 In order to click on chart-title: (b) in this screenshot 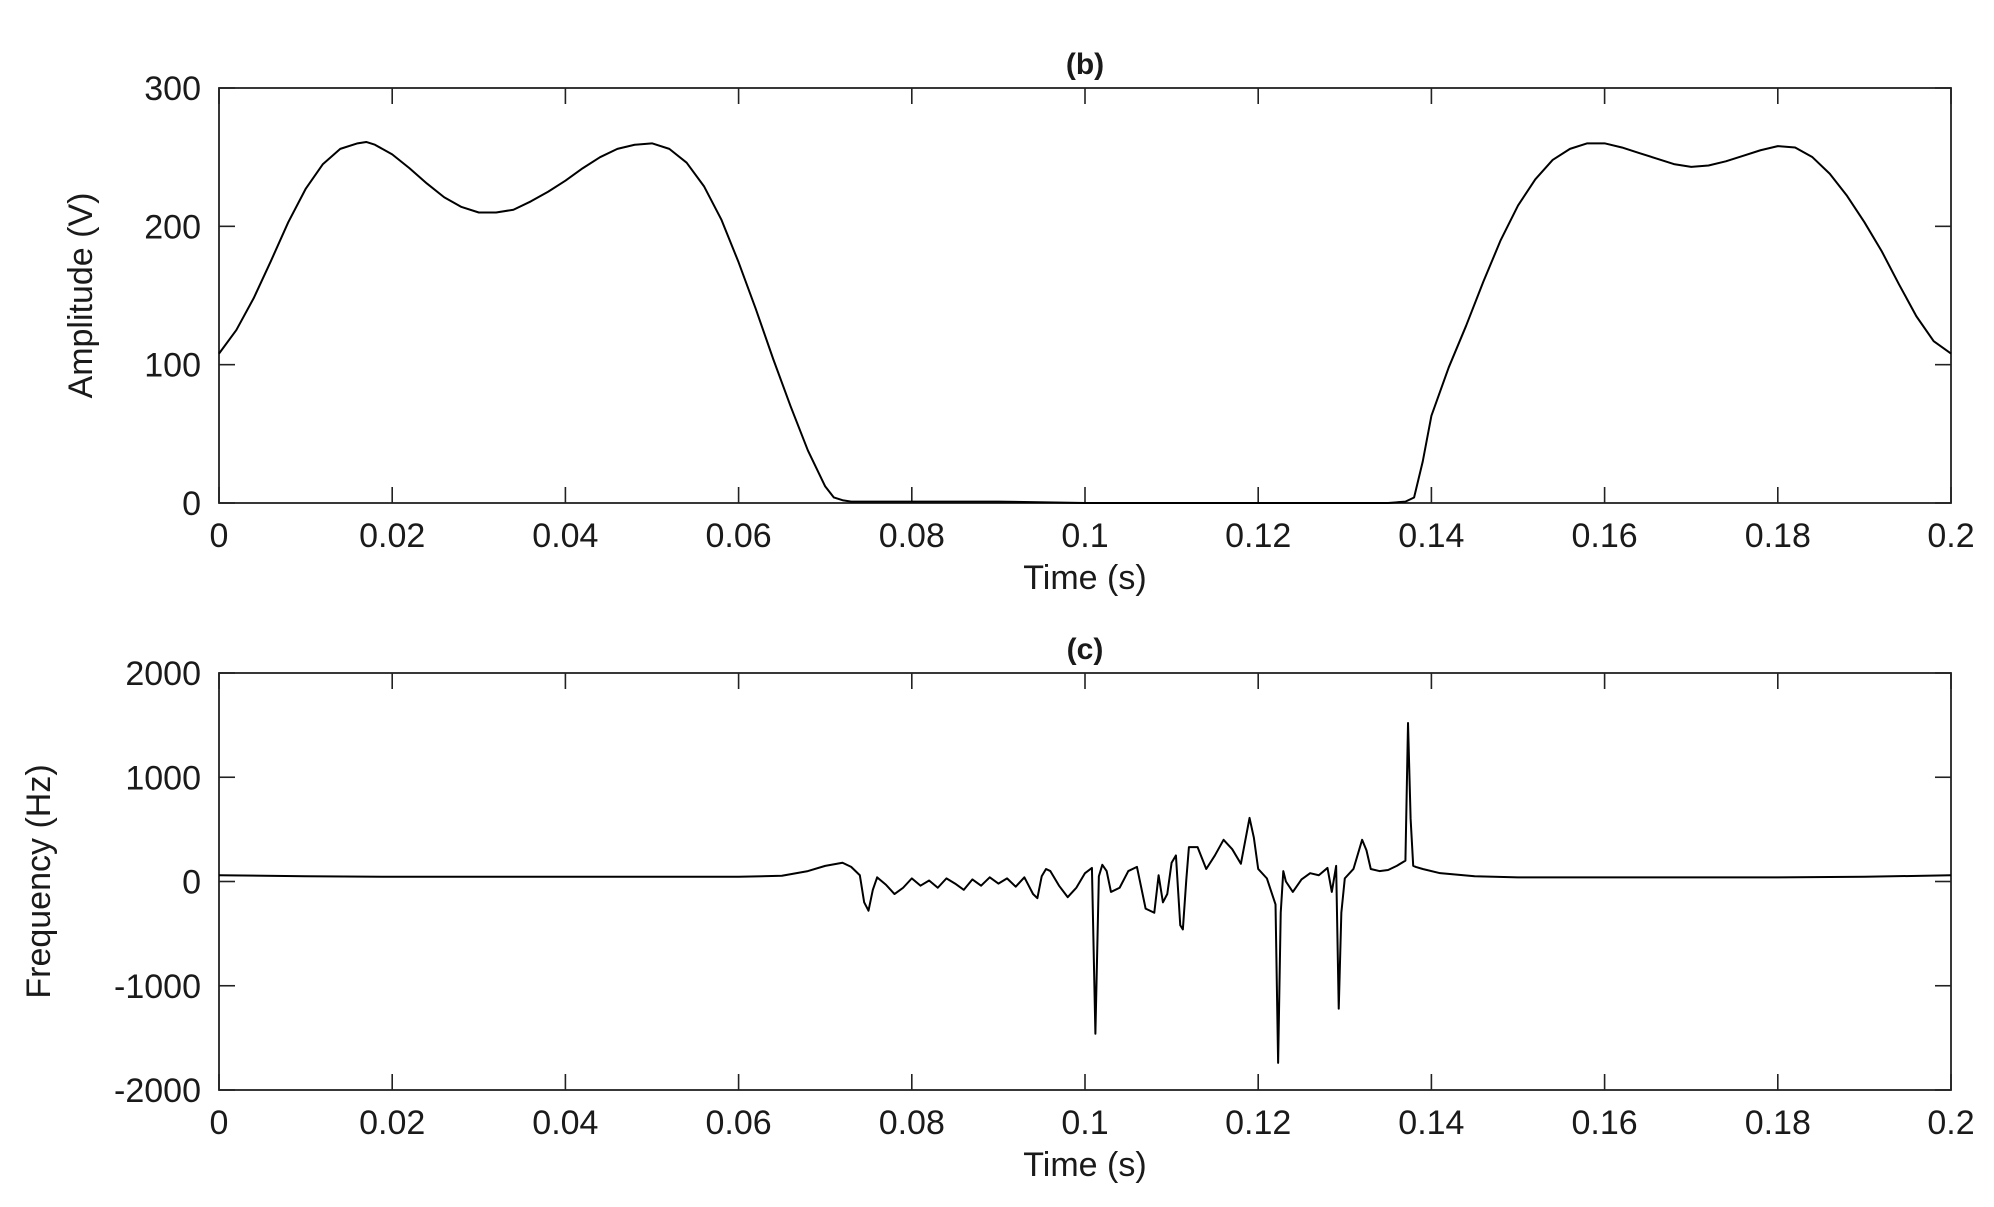, I will do `click(1085, 64)`.